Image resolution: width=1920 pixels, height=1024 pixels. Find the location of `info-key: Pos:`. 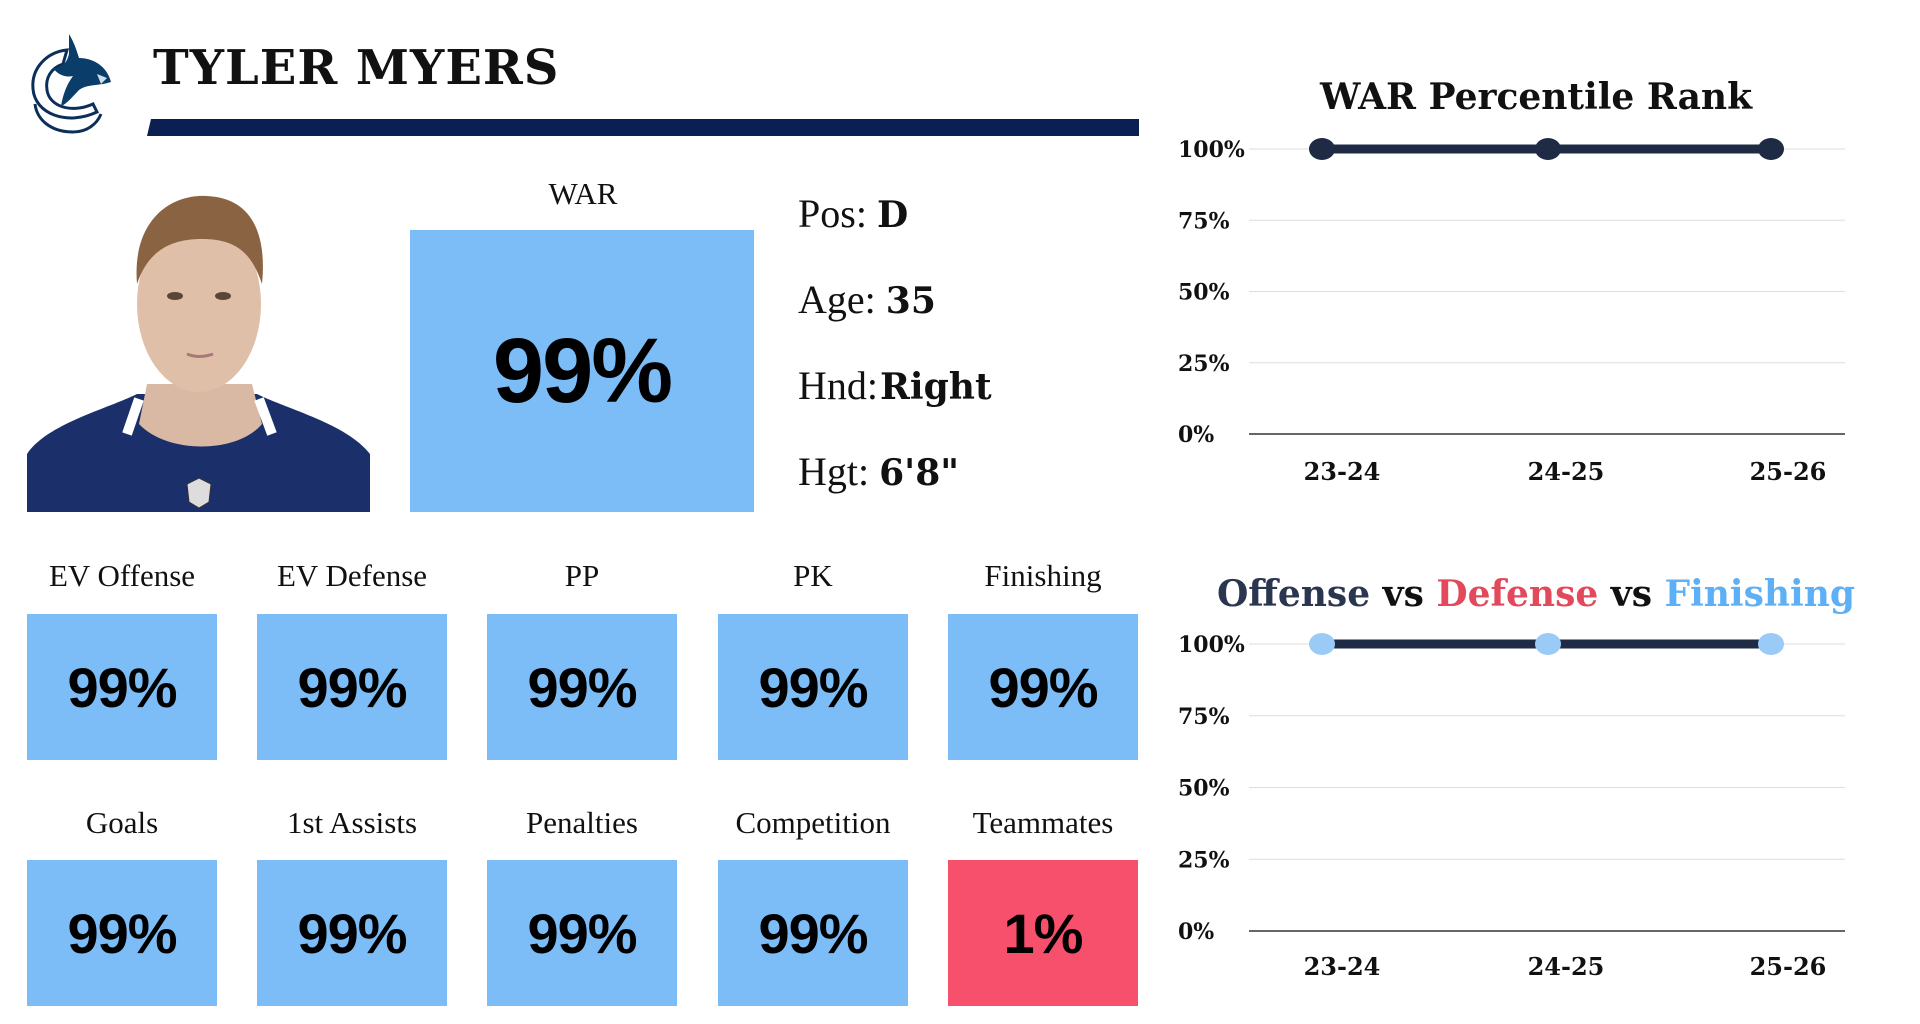

info-key: Pos: is located at coordinates (832, 213).